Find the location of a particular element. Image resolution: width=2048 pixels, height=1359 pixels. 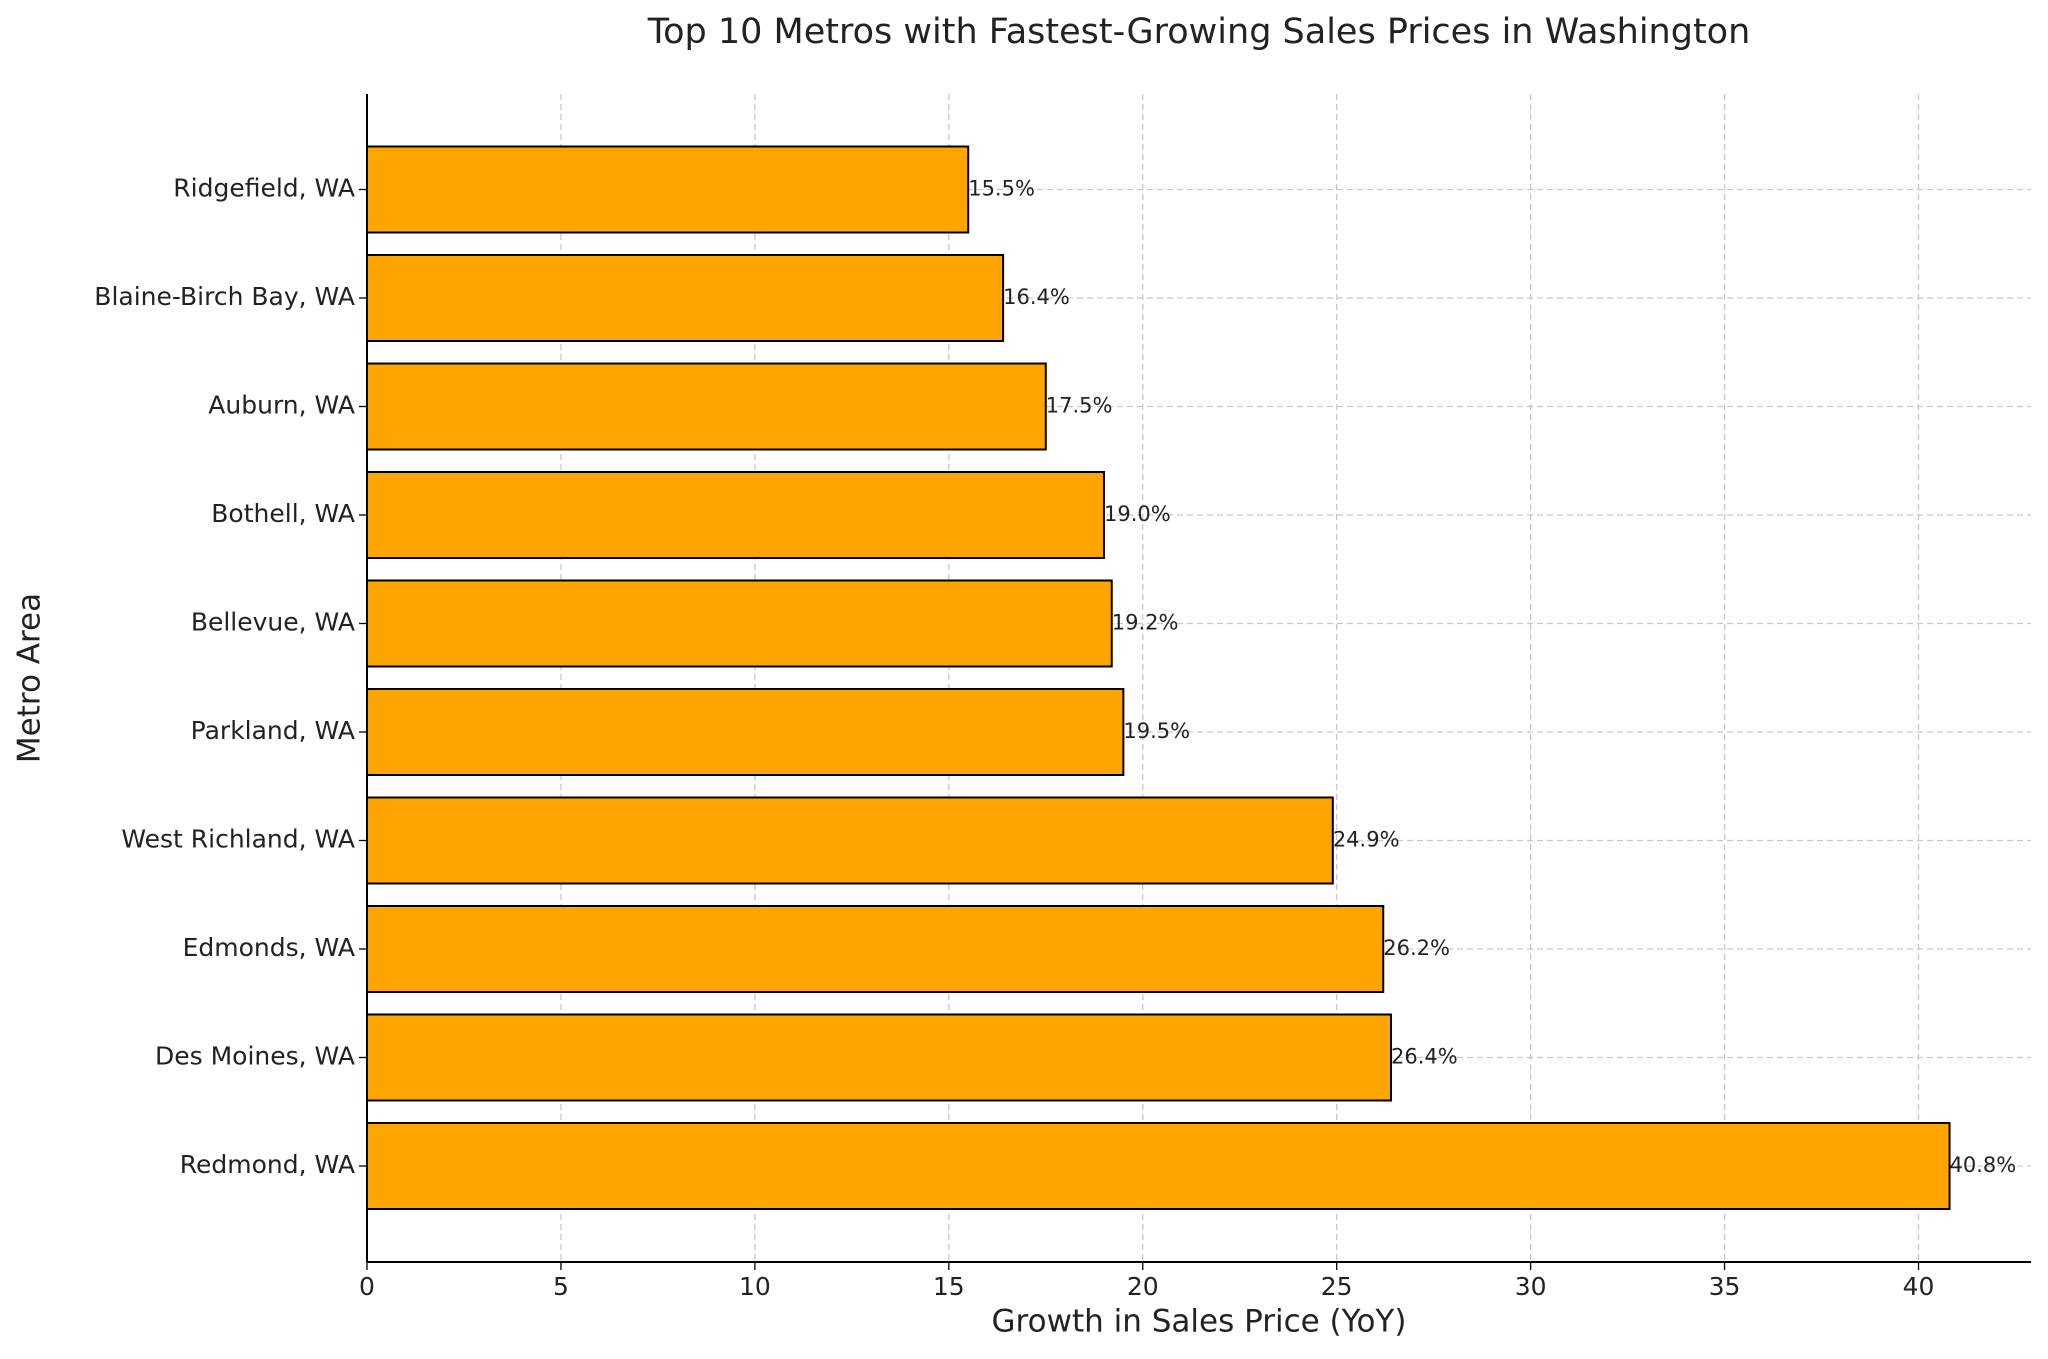

y-tick-label: Ridgefield, WA is located at coordinates (264, 188).